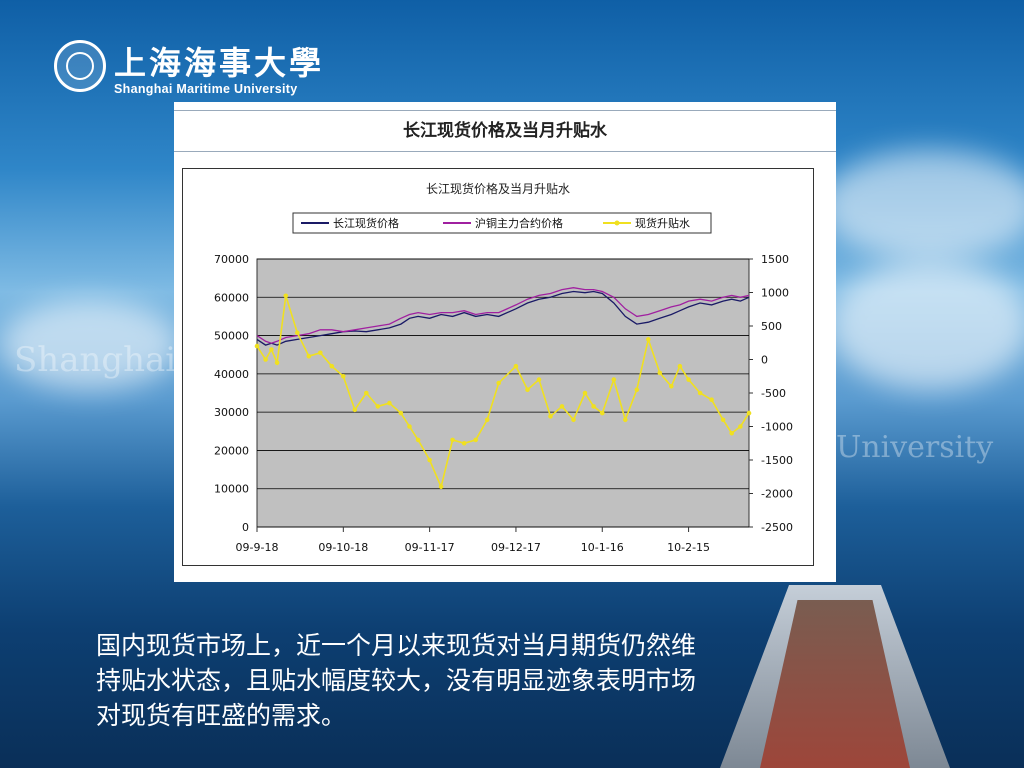 The height and width of the screenshot is (768, 1024). Describe the element at coordinates (777, 427) in the screenshot. I see `y-right-tick-label: -1000` at that location.